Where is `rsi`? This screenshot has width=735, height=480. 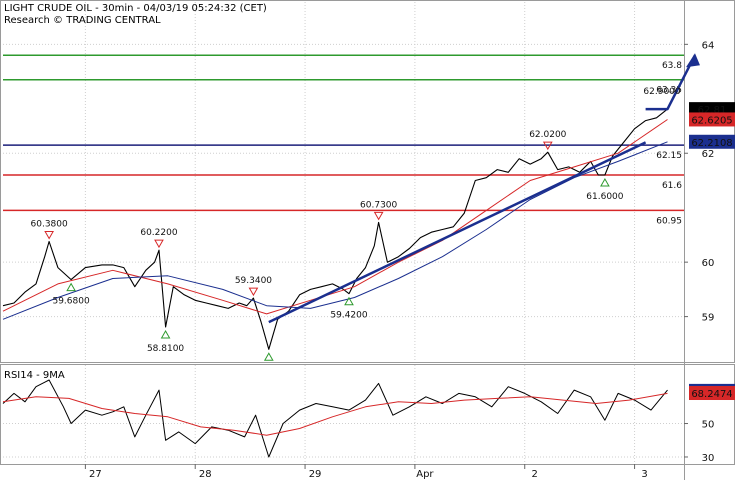 rsi is located at coordinates (335, 418).